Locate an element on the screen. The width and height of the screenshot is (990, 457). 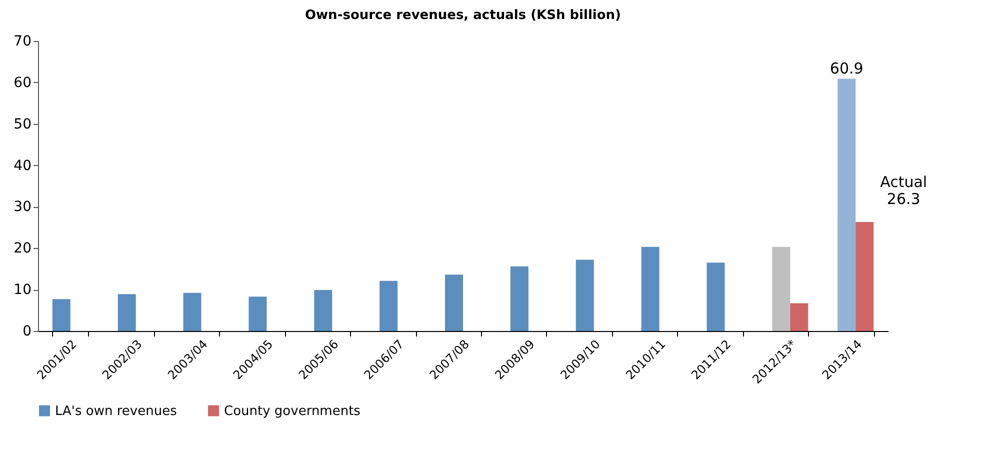
y-tick-label: 70 is located at coordinates (23, 42).